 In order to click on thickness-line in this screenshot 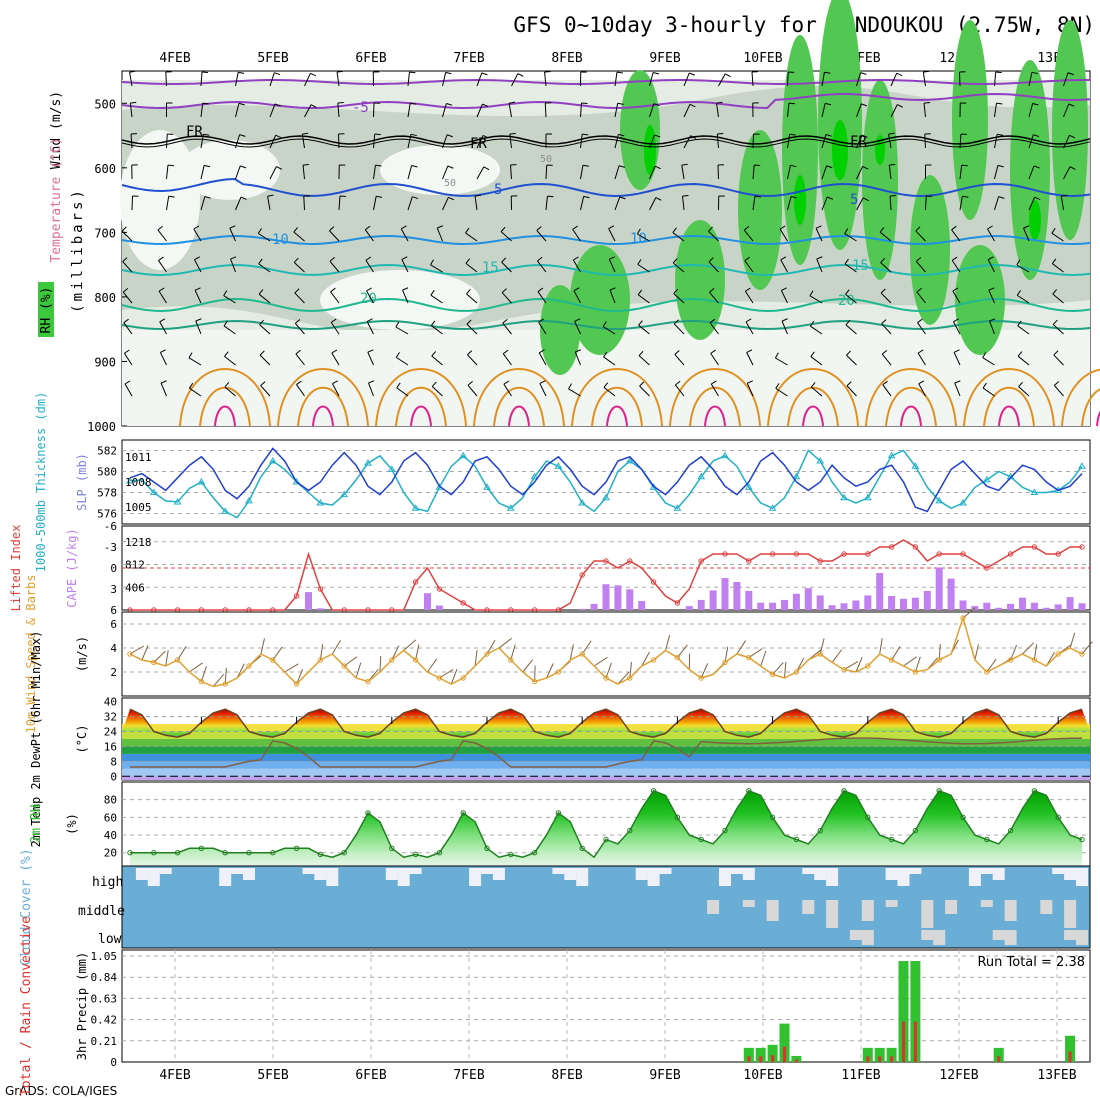, I will do `click(606, 484)`.